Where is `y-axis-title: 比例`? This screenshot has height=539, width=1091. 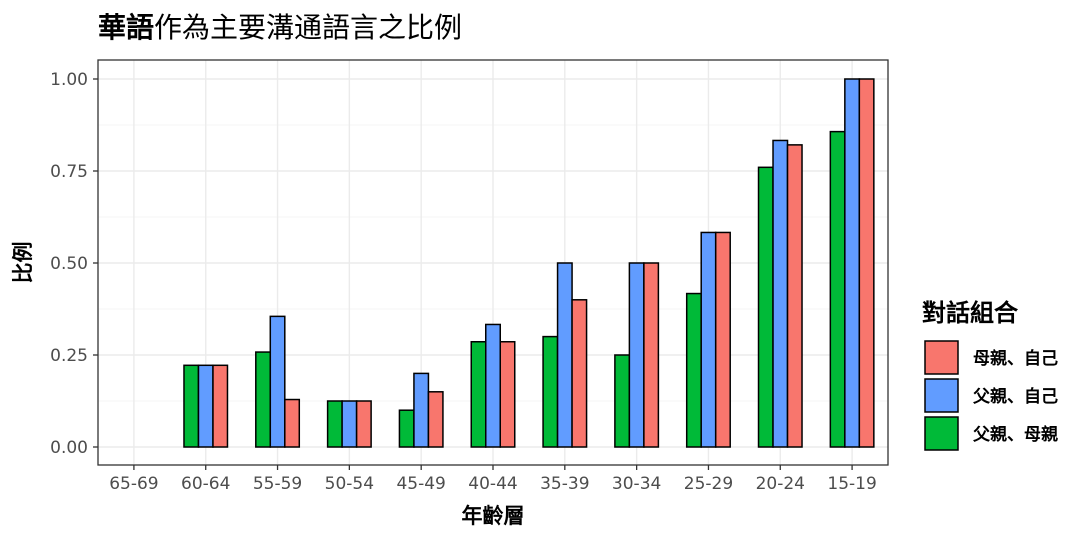 y-axis-title: 比例 is located at coordinates (23, 263).